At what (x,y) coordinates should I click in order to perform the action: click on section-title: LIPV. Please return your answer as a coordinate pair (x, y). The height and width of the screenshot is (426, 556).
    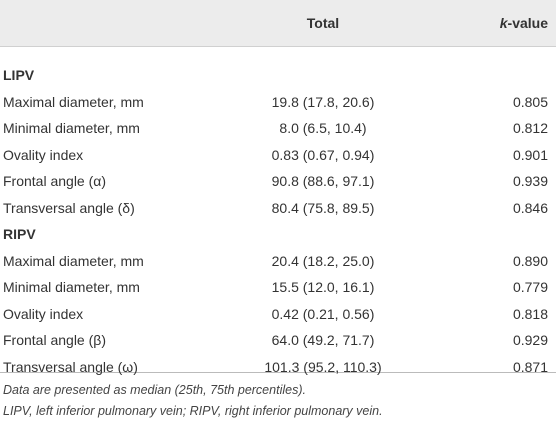
    Looking at the image, I should click on (19, 75).